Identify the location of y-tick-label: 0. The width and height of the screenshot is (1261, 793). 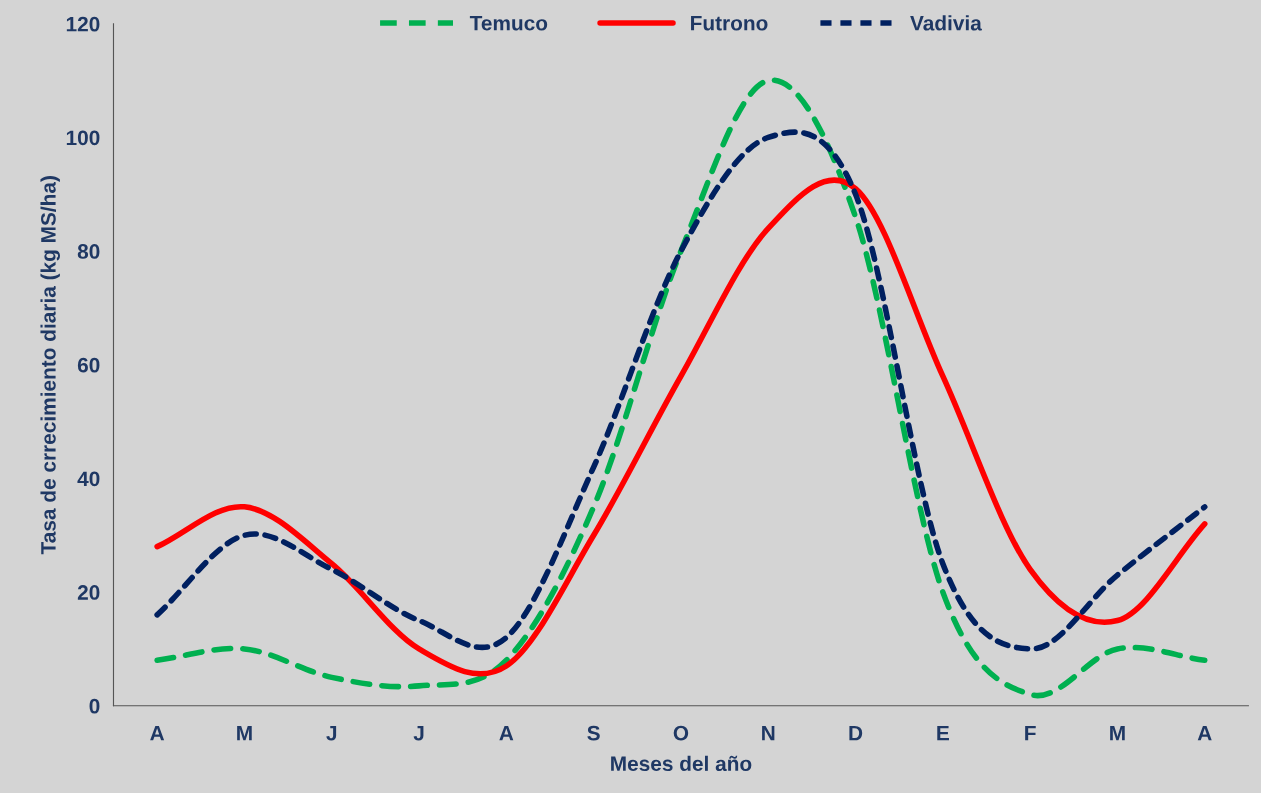
(94, 706).